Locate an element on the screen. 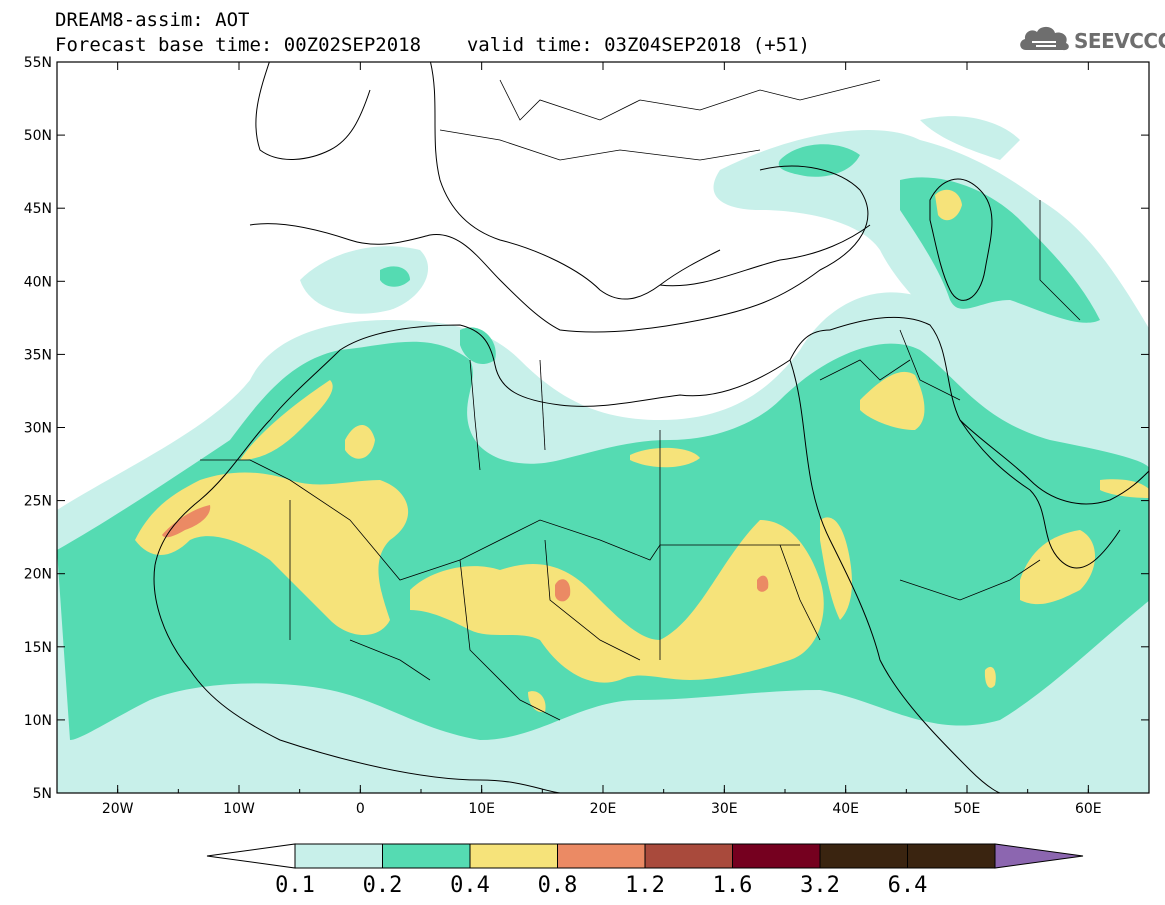  latitude-labels: 55N 50N 45N 40N 35N 30N 25N 20N 15N 10N 5N is located at coordinates (38, 428).